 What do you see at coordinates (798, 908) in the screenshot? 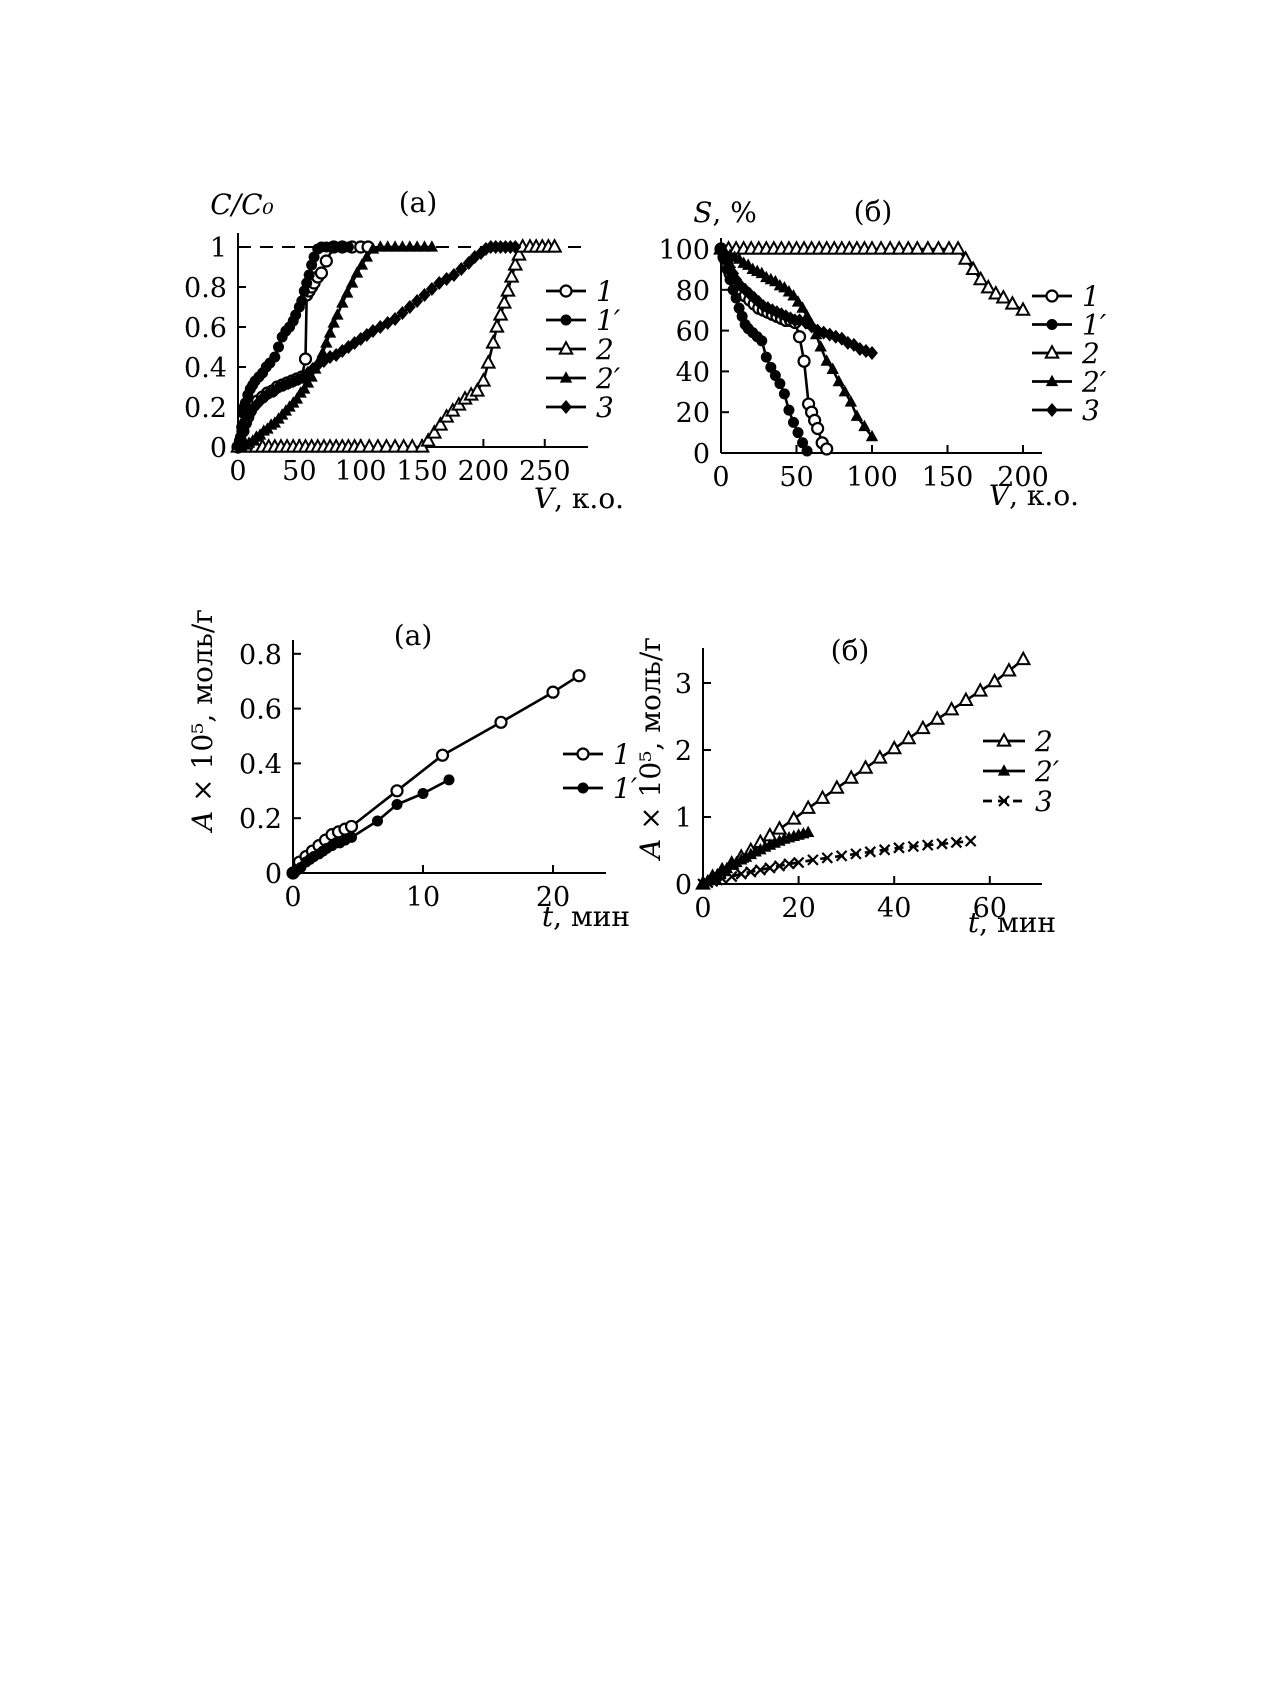
I see `x-tick-label: 20` at bounding box center [798, 908].